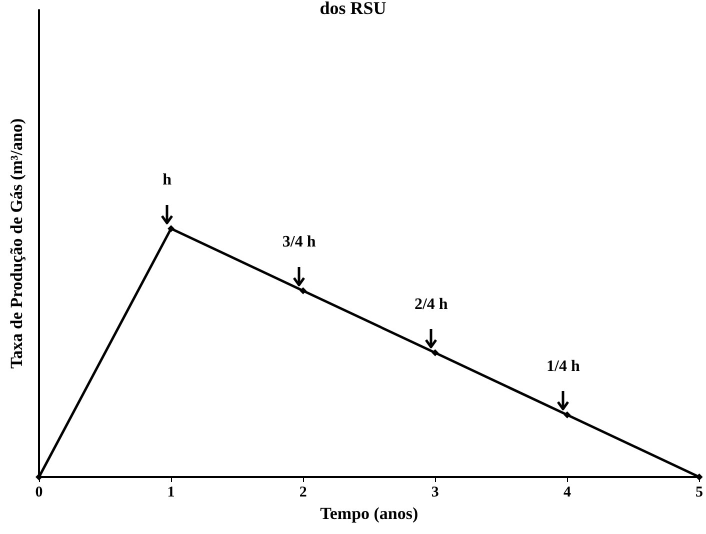 Image resolution: width=706 pixels, height=534 pixels. I want to click on x-tick-label: 2, so click(303, 492).